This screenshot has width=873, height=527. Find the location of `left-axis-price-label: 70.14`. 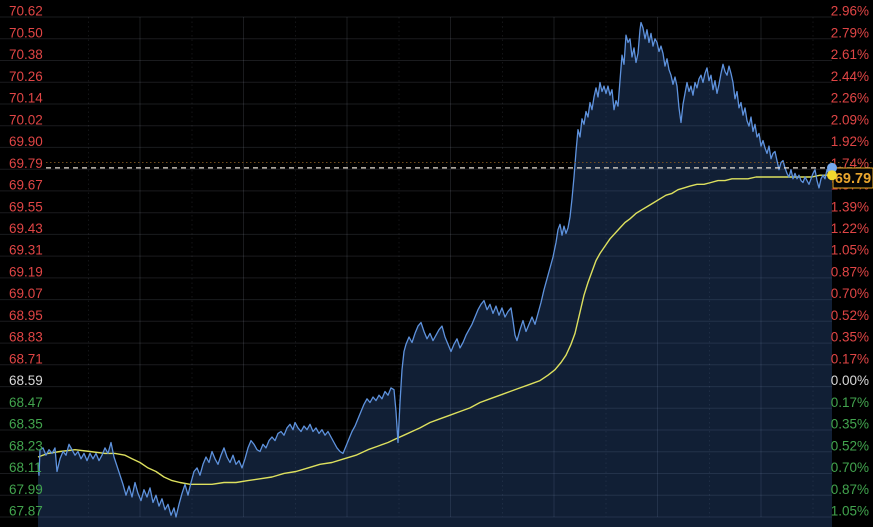

left-axis-price-label: 70.14 is located at coordinates (26, 98).